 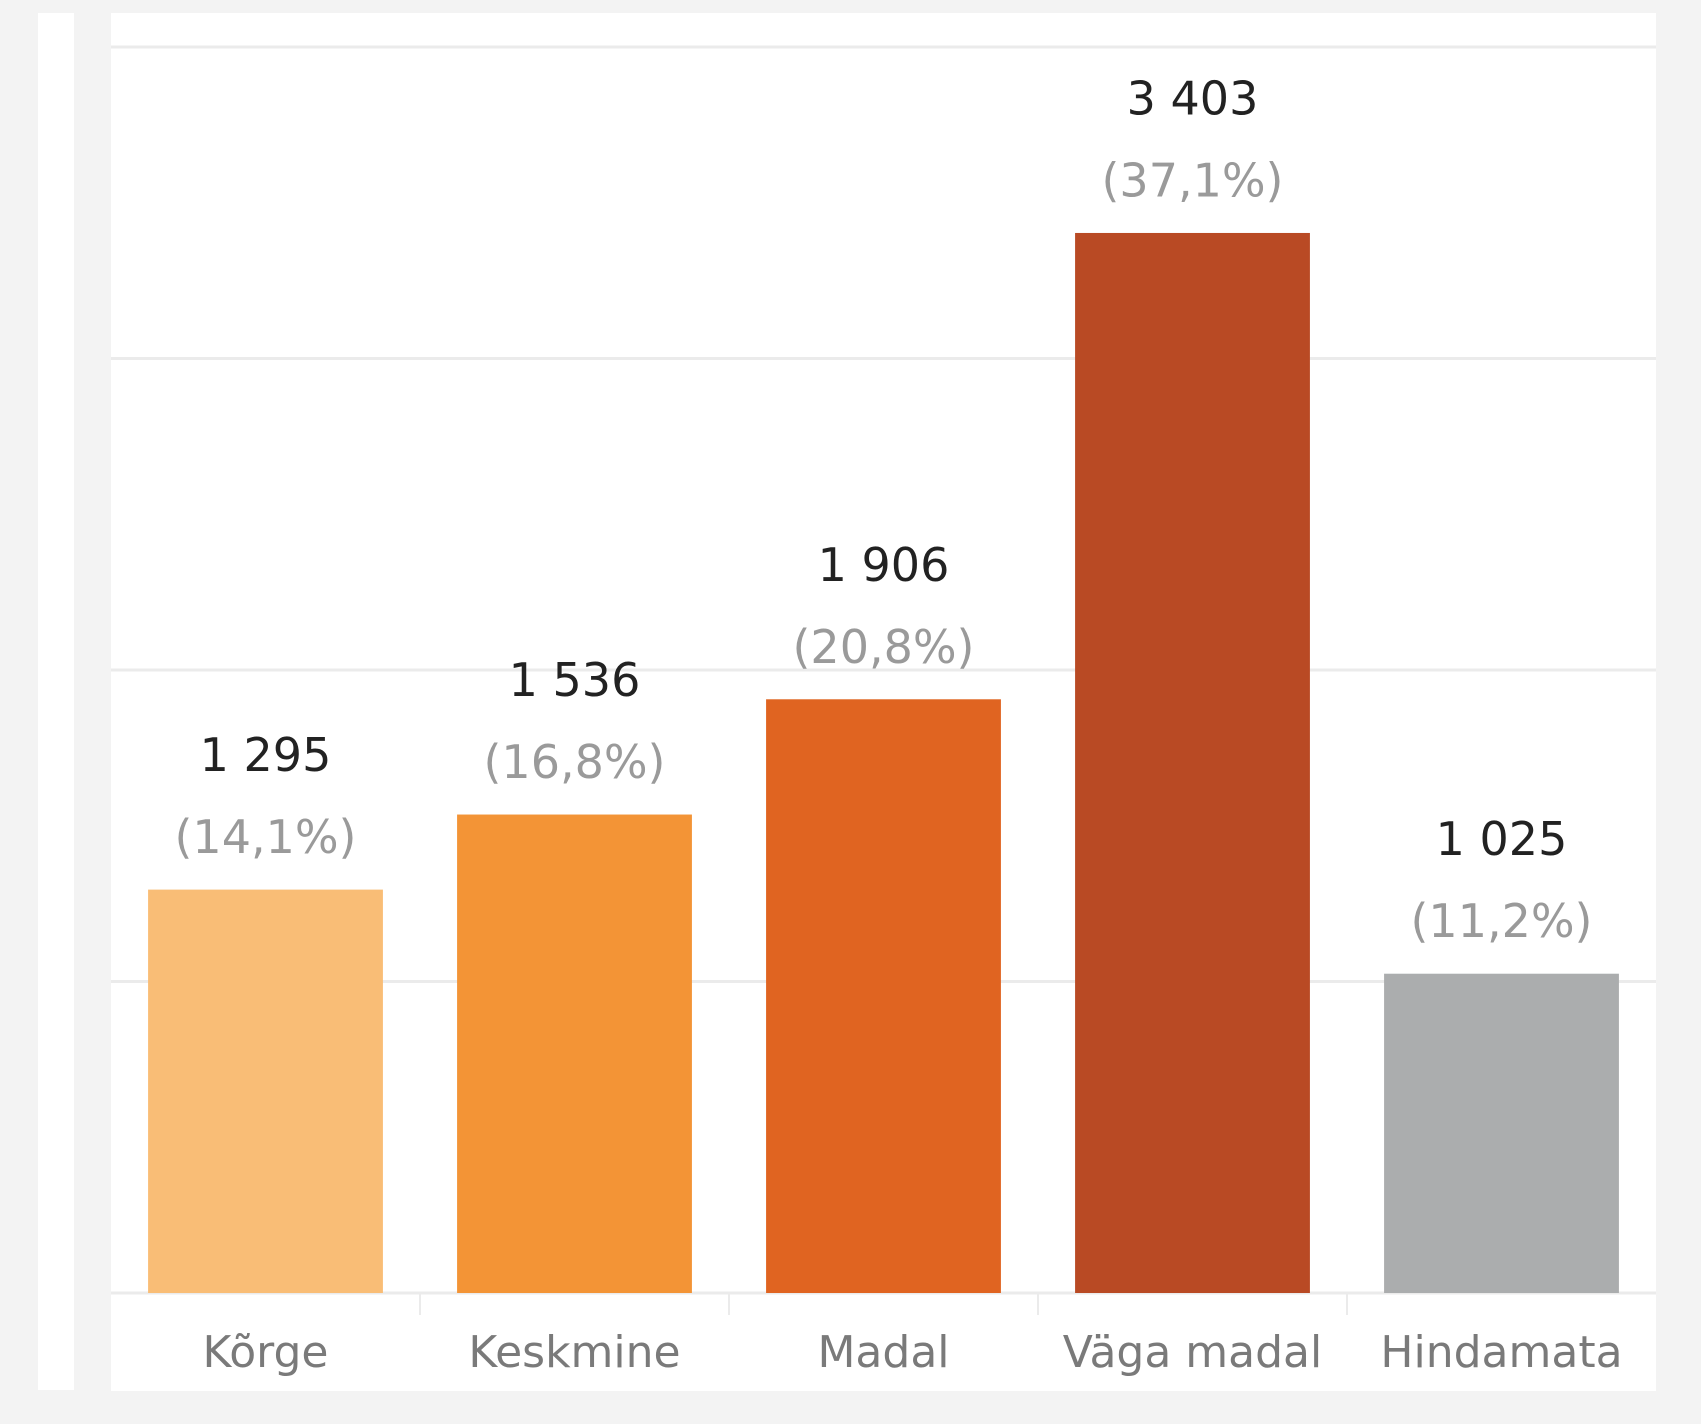 I want to click on x-tick-label: Madal, so click(x=883, y=1352).